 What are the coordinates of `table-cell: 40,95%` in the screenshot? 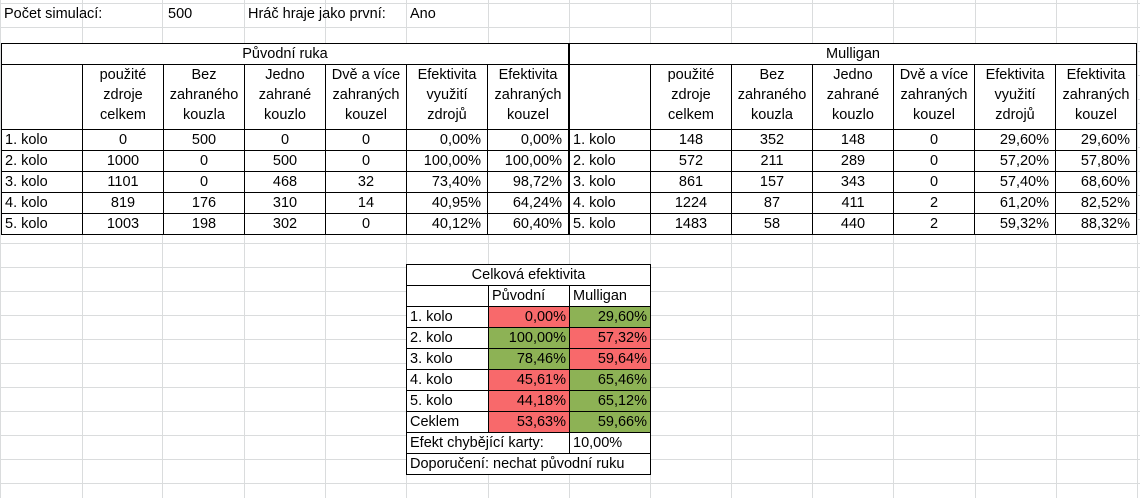 It's located at (447, 203).